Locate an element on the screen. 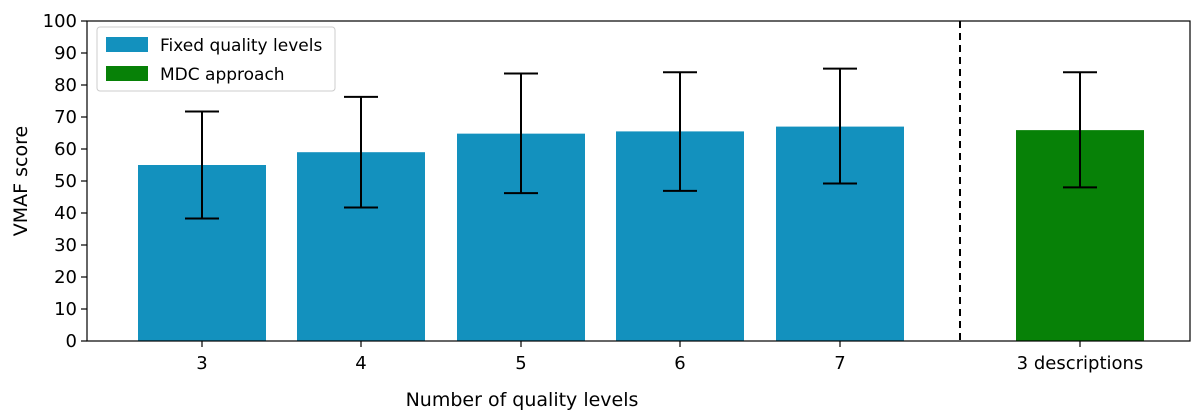 The height and width of the screenshot is (412, 1192). x-tick-label: 6 is located at coordinates (679, 363).